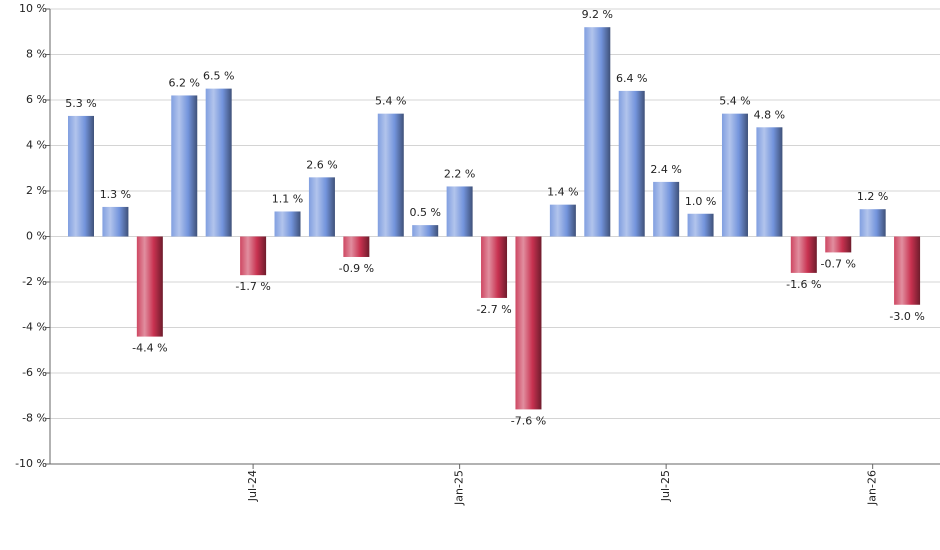 Image resolution: width=940 pixels, height=550 pixels. What do you see at coordinates (115, 194) in the screenshot?
I see `value-label: 1.3 %` at bounding box center [115, 194].